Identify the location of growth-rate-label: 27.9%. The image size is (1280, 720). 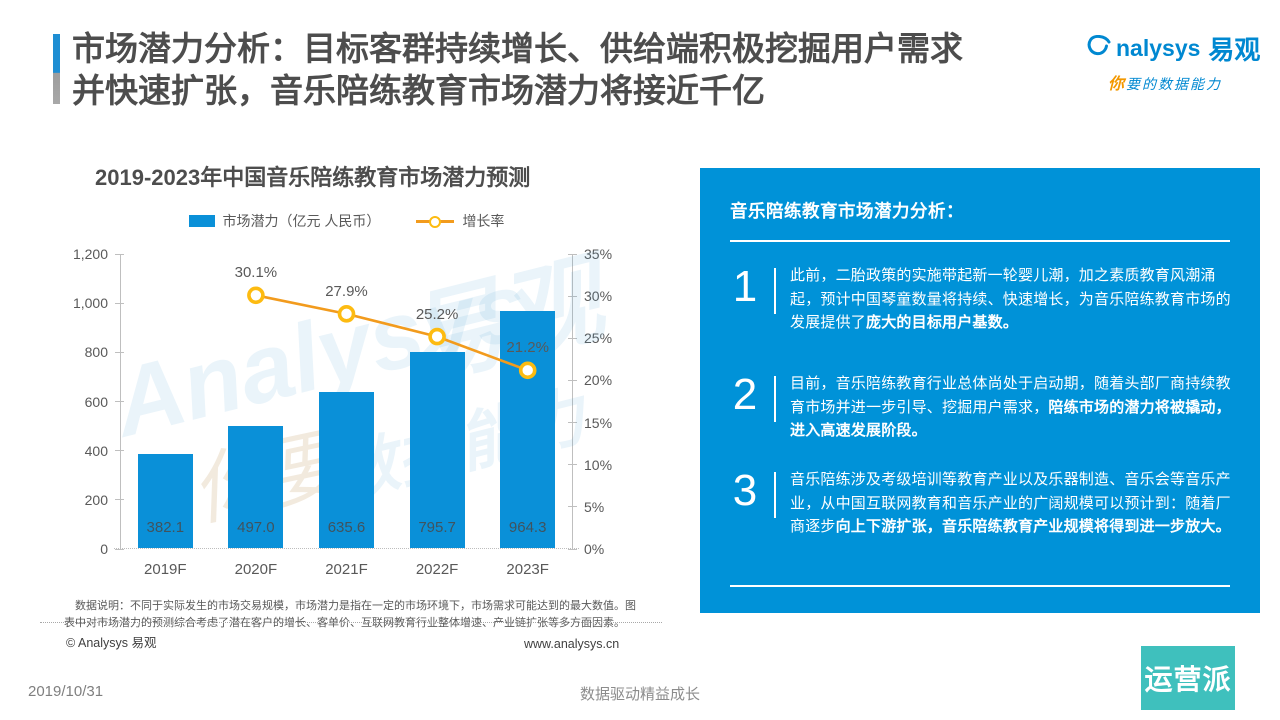
(346, 291).